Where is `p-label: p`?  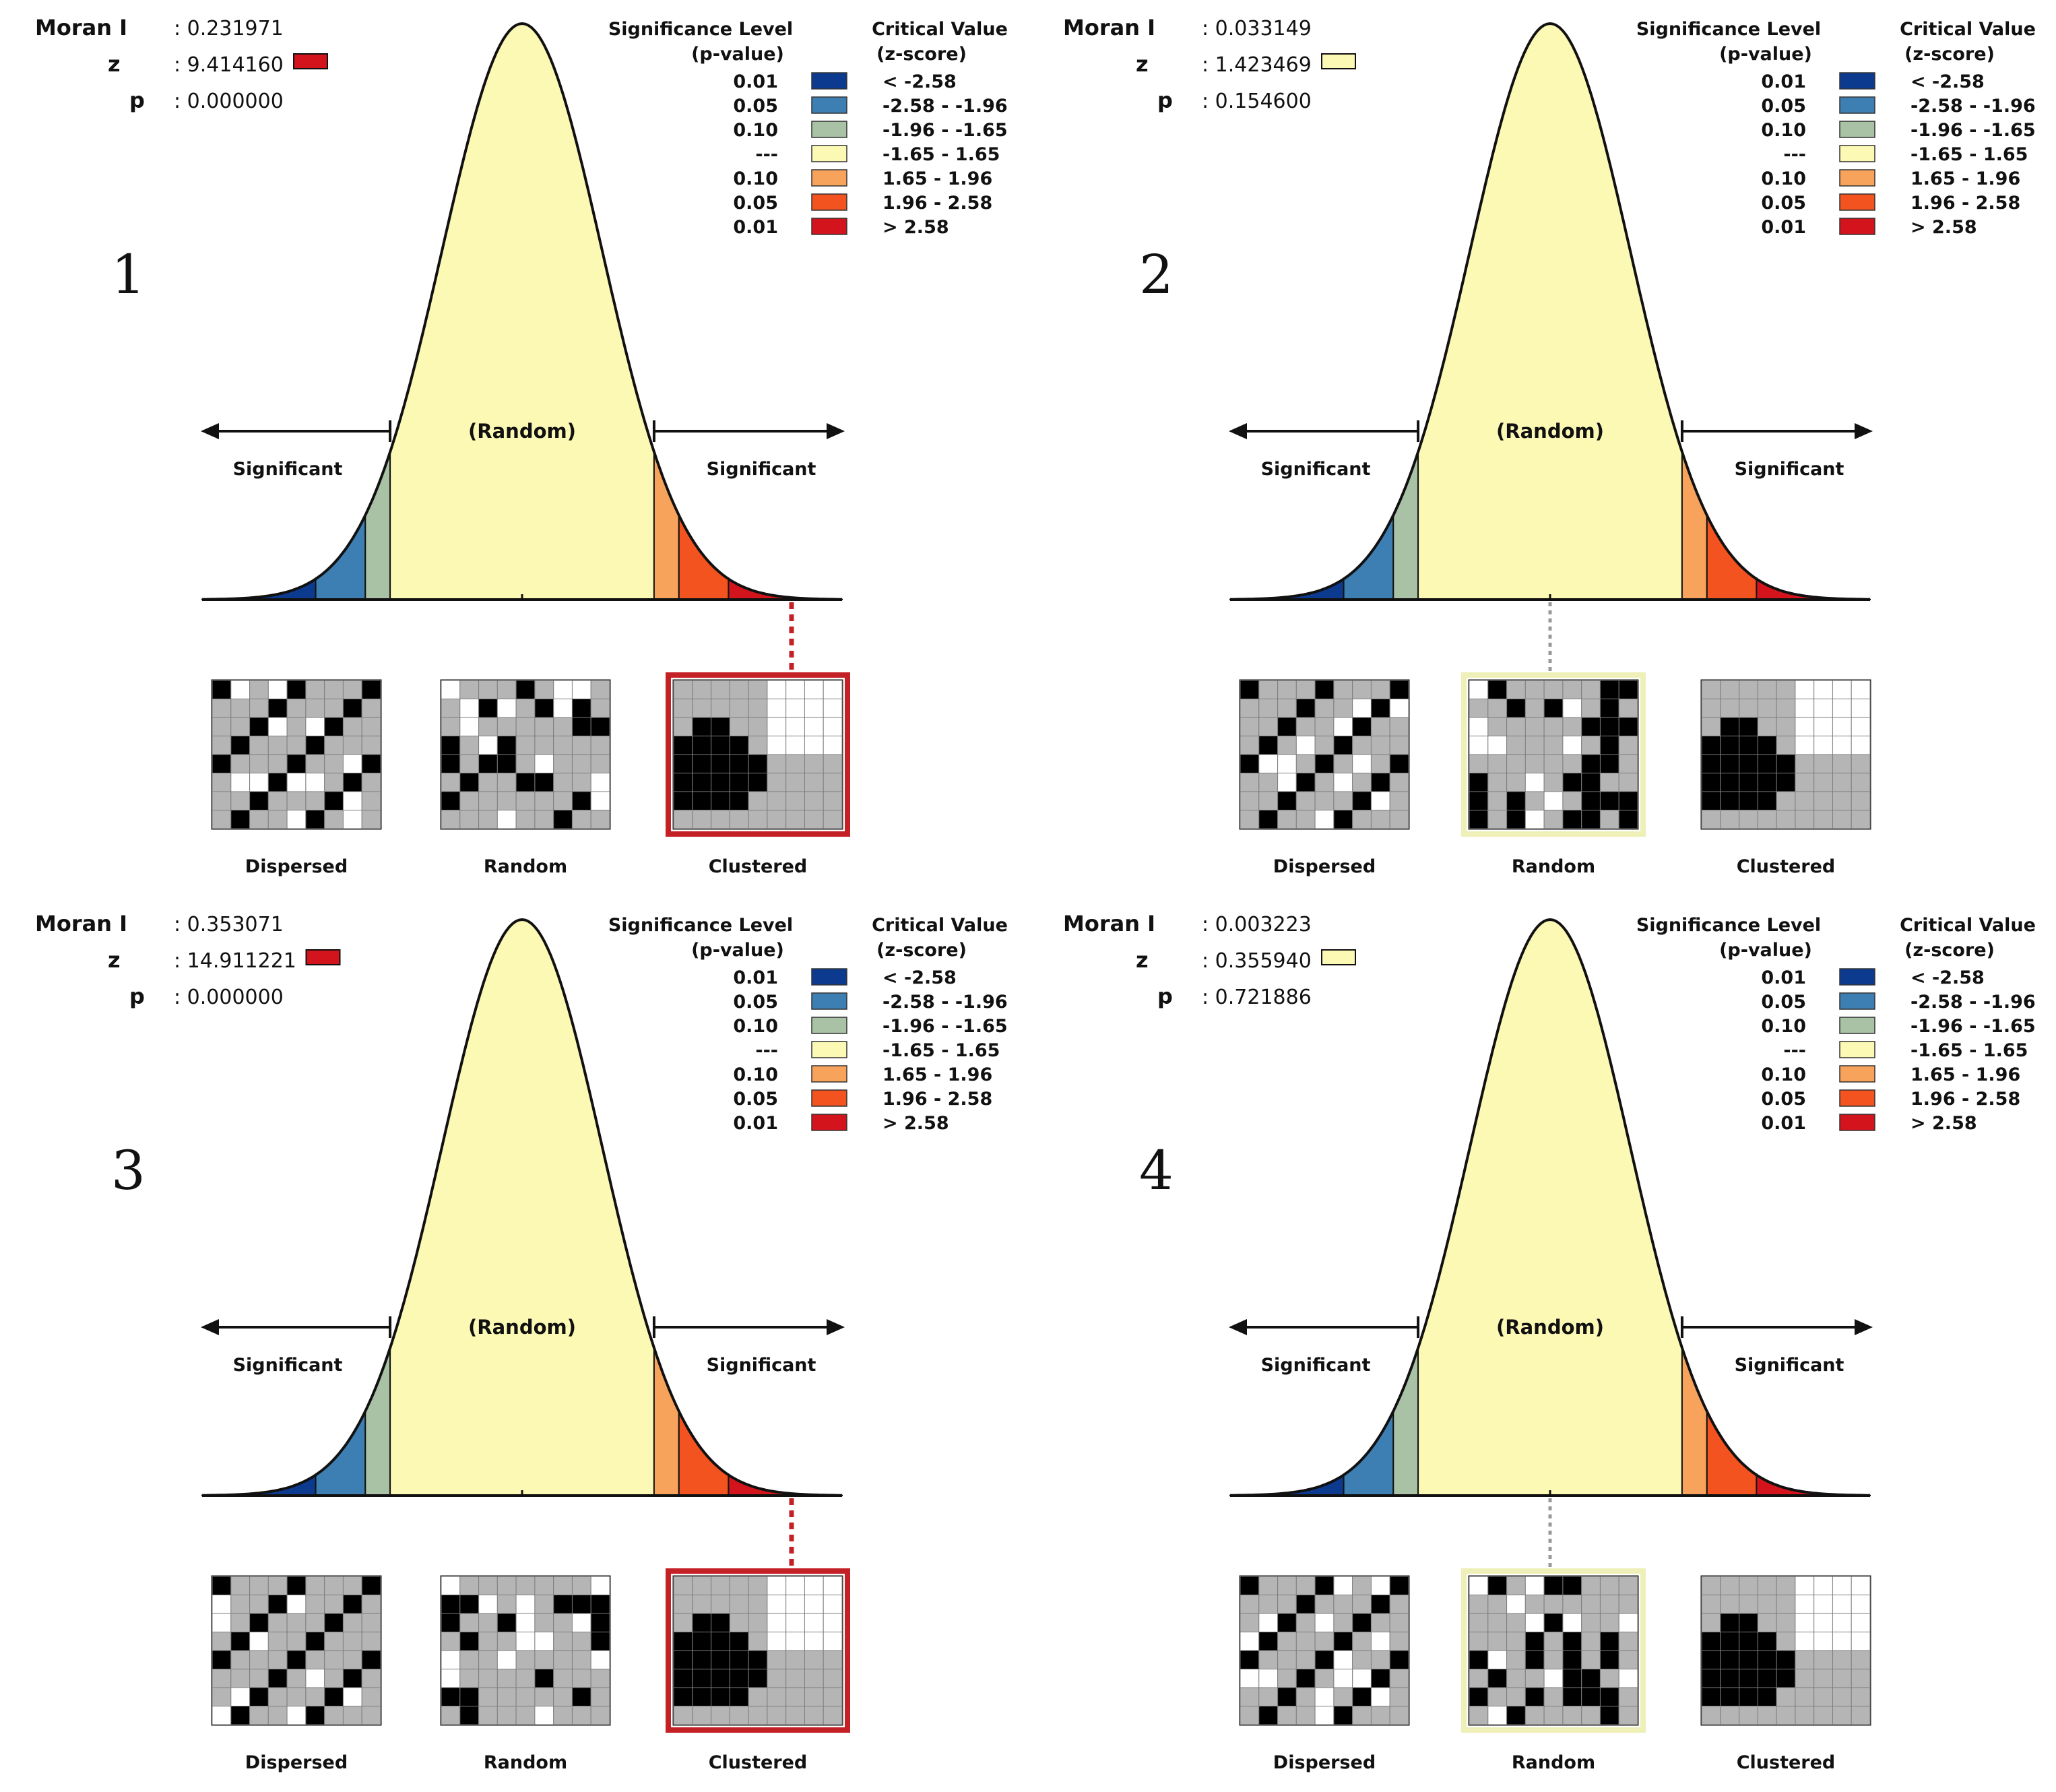 p-label: p is located at coordinates (1165, 996).